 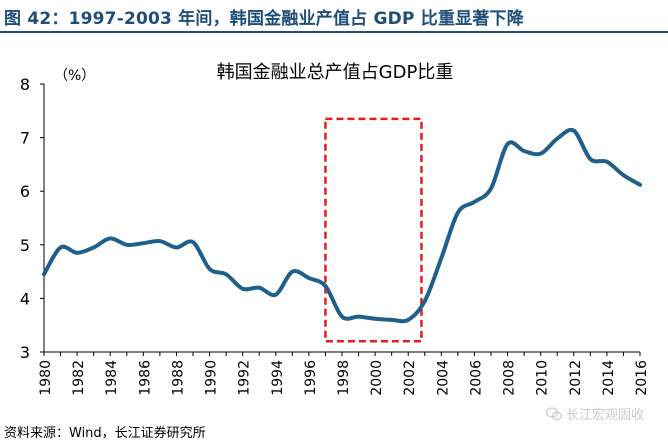 What do you see at coordinates (212, 378) in the screenshot?
I see `x-tick-label: 1990` at bounding box center [212, 378].